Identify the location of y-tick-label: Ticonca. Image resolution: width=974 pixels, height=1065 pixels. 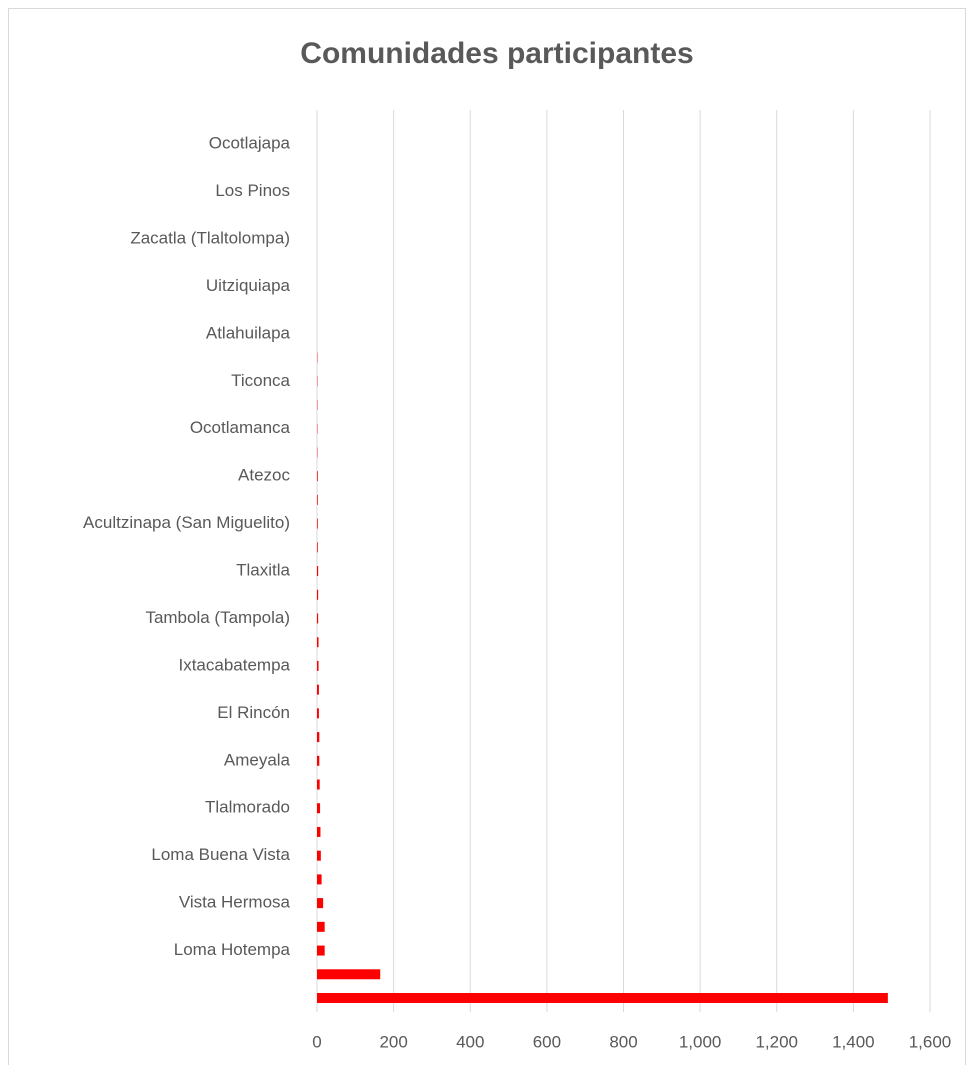
(260, 380).